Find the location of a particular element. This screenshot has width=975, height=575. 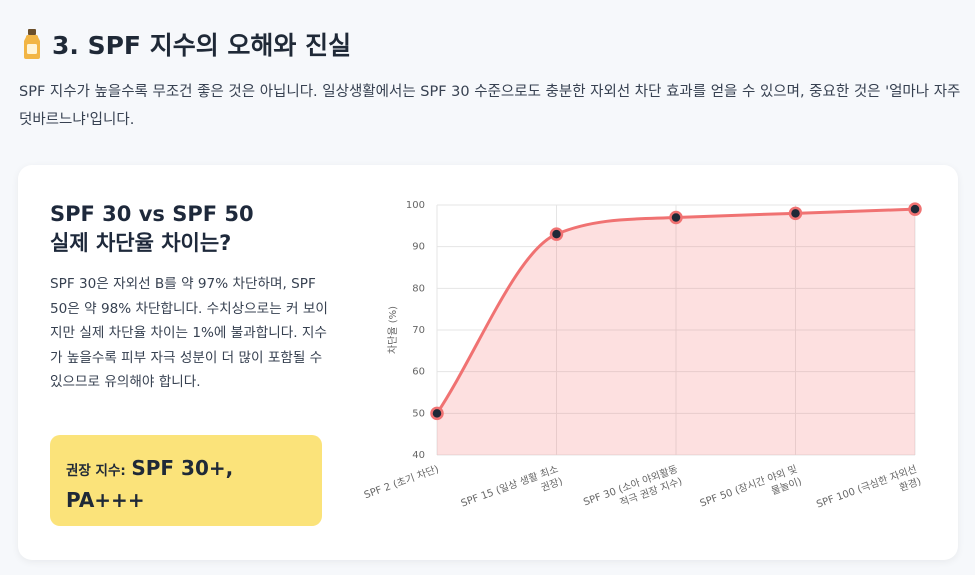

bottle-icon is located at coordinates (32, 44).